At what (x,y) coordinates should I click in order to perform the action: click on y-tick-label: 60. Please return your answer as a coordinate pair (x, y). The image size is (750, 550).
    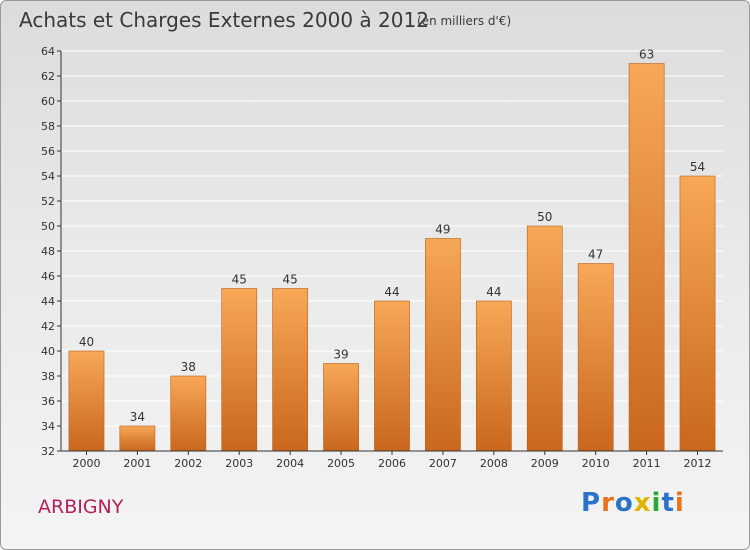
    Looking at the image, I should click on (48, 101).